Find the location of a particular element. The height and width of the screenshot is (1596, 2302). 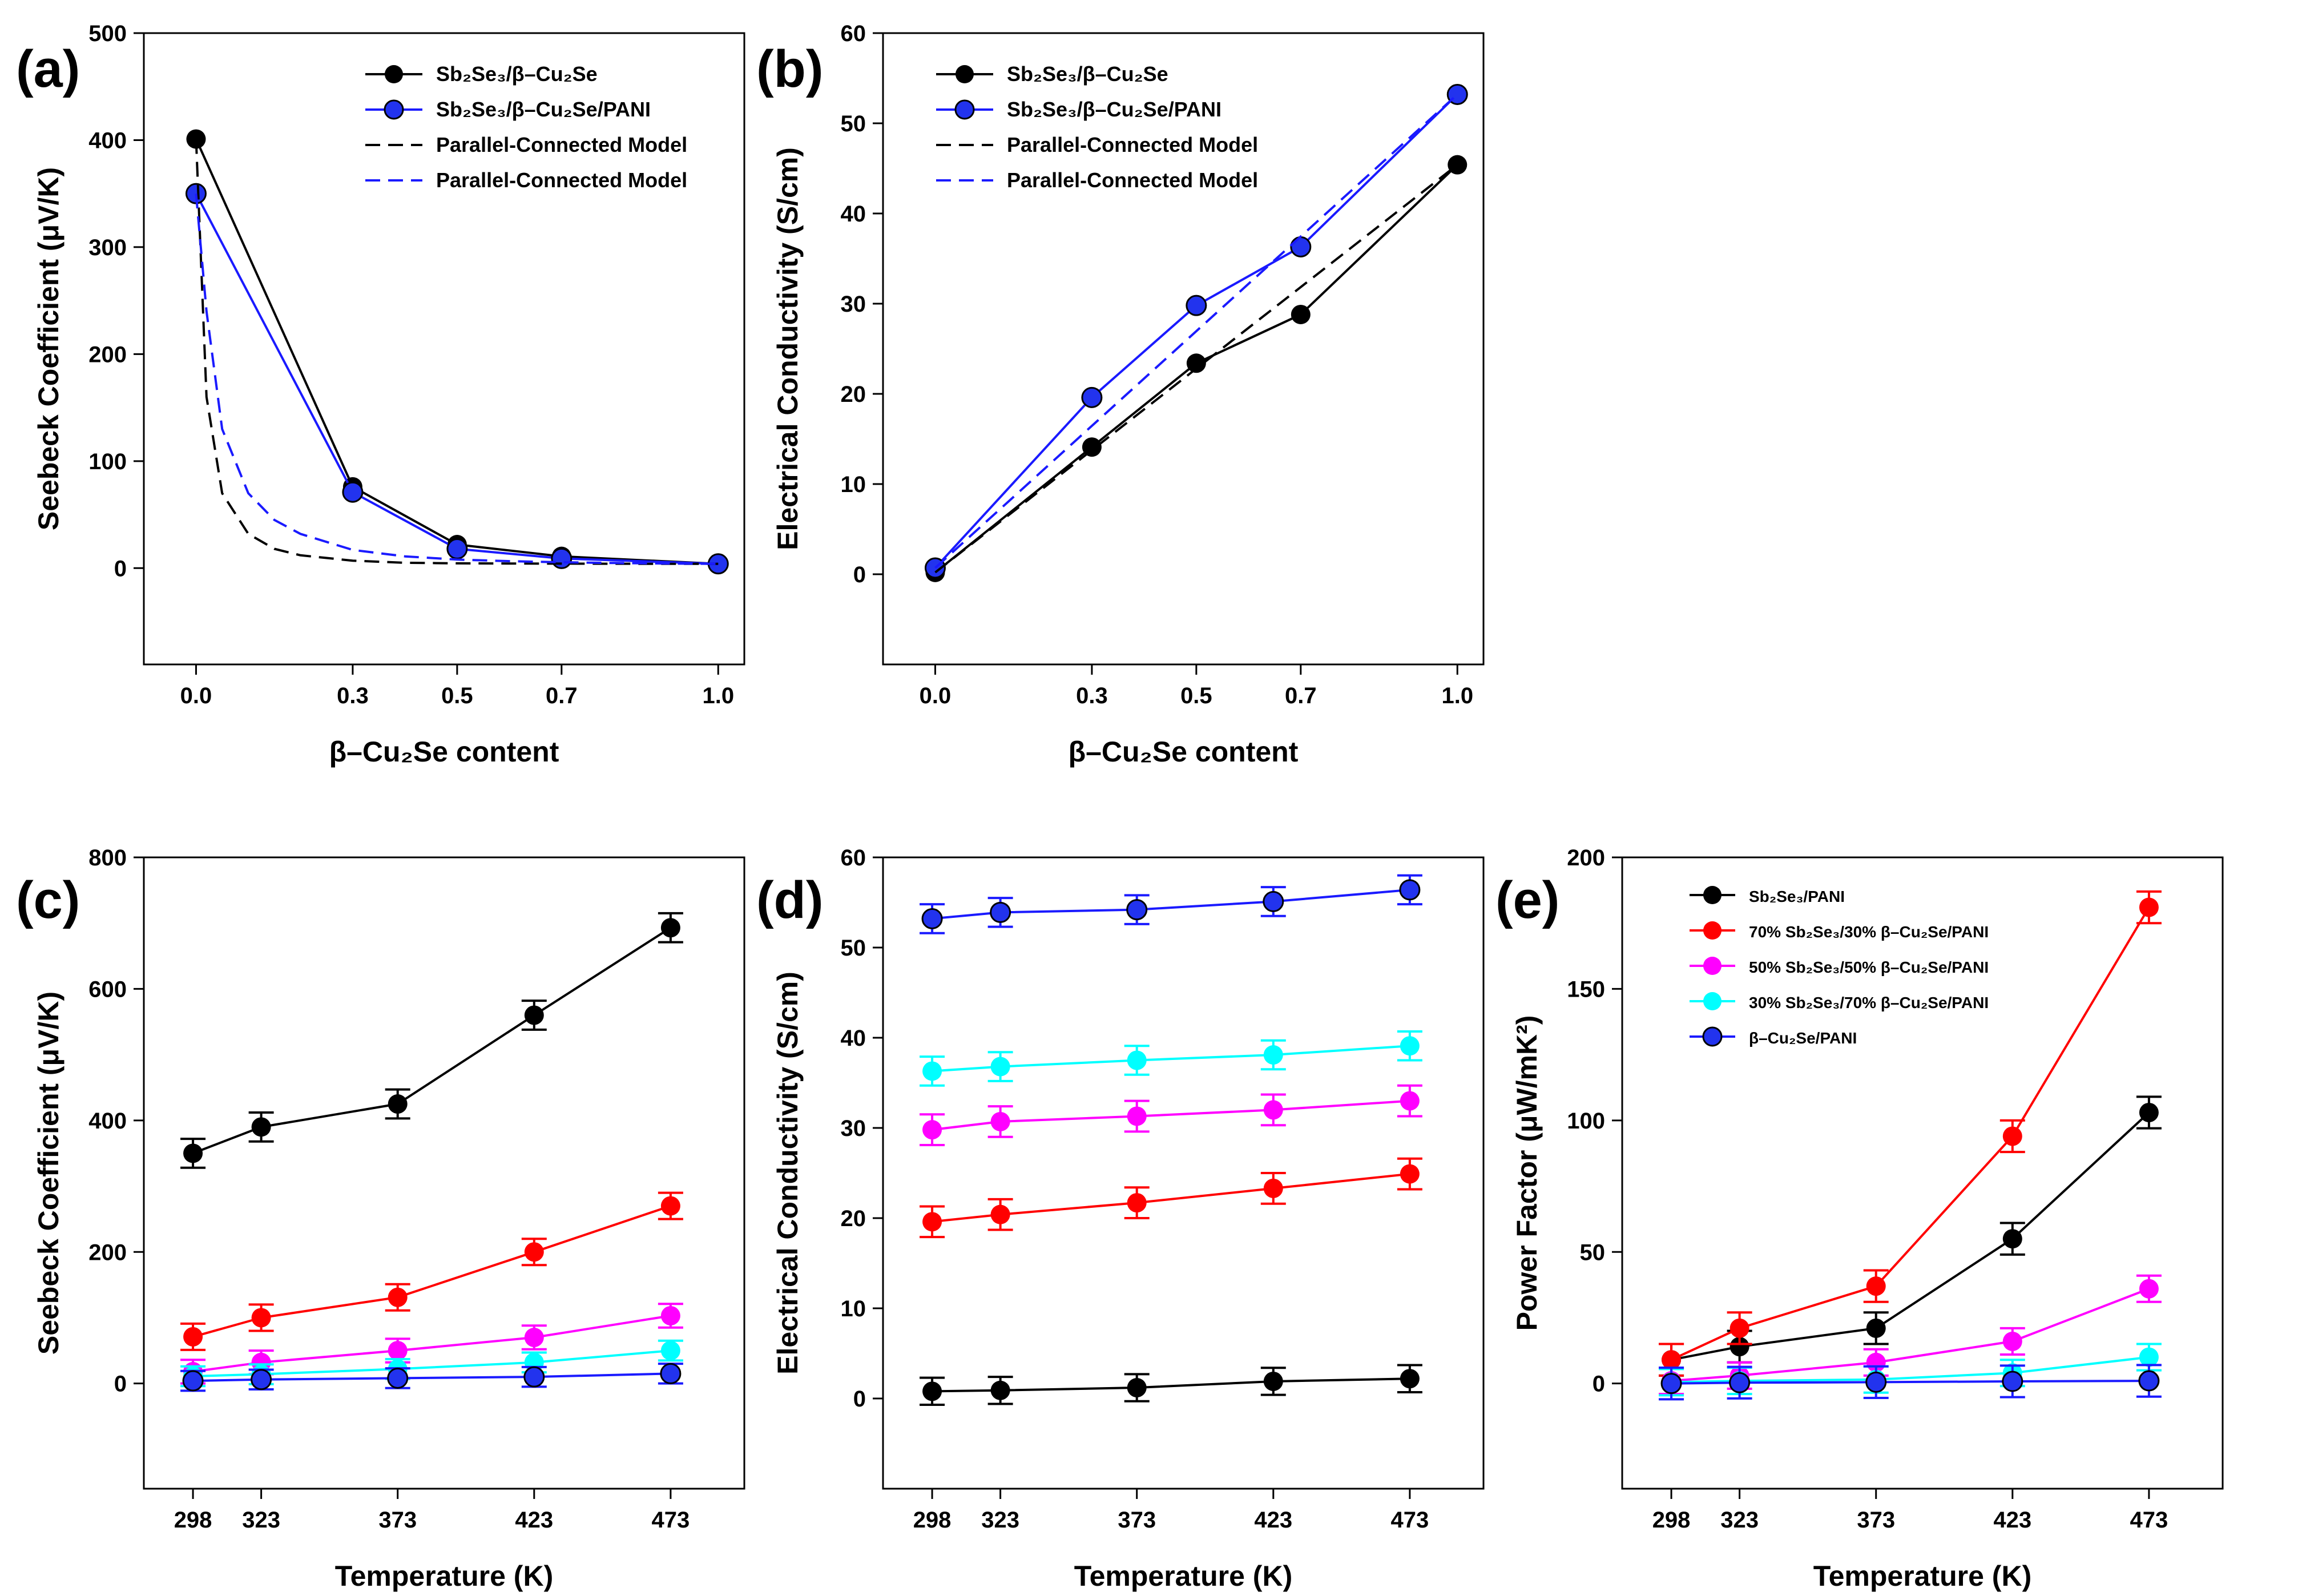

y-tick-label: 400 is located at coordinates (107, 140).